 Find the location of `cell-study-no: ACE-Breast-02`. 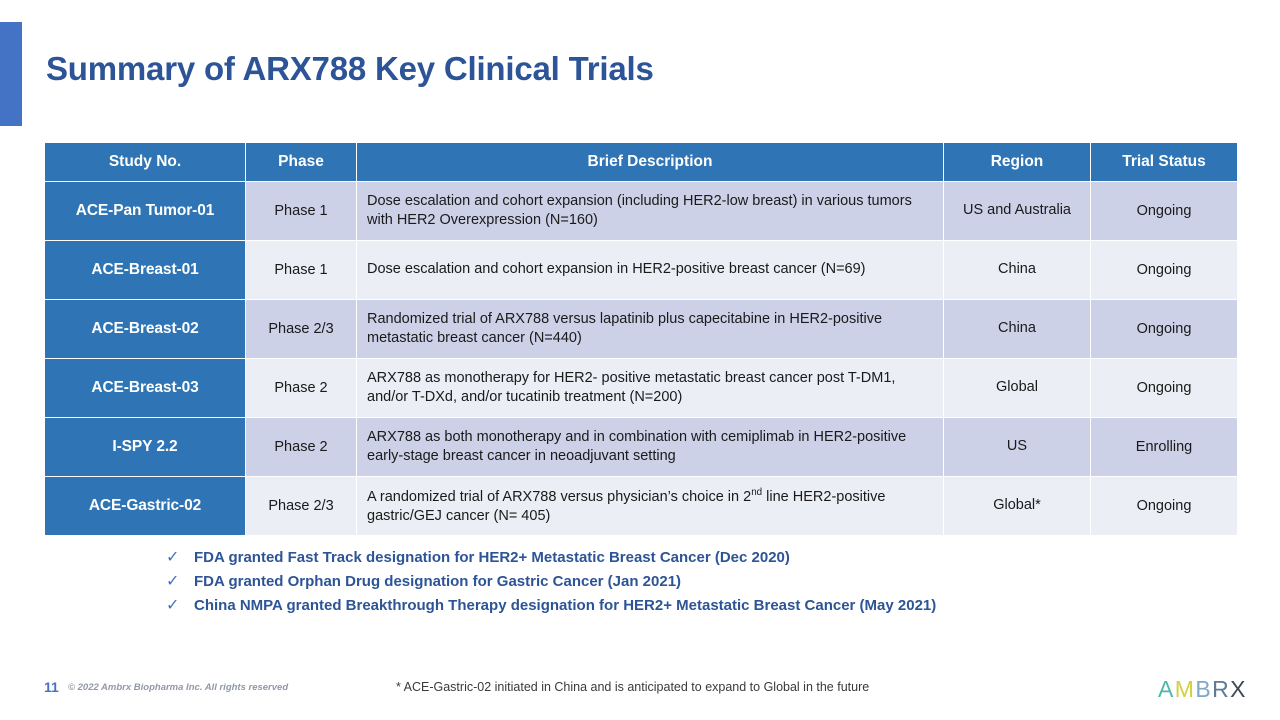

cell-study-no: ACE-Breast-02 is located at coordinates (145, 329).